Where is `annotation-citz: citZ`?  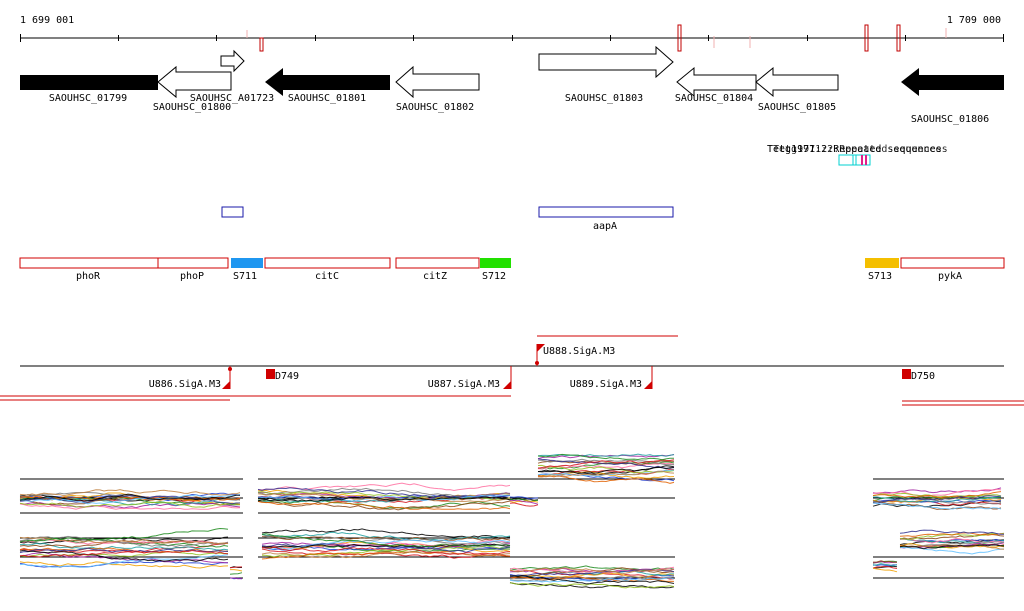
annotation-citz: citZ is located at coordinates (437, 269).